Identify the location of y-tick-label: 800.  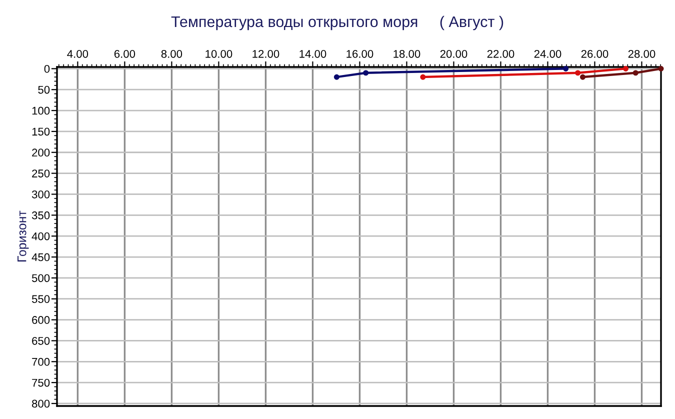
(41, 404).